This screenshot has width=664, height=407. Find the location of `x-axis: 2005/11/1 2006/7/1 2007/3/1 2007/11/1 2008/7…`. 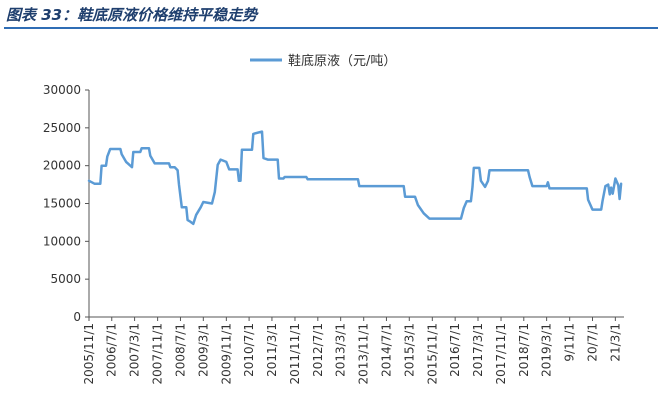

x-axis: 2005/11/1 2006/7/1 2007/3/1 2007/11/1 2008/7… is located at coordinates (353, 350).